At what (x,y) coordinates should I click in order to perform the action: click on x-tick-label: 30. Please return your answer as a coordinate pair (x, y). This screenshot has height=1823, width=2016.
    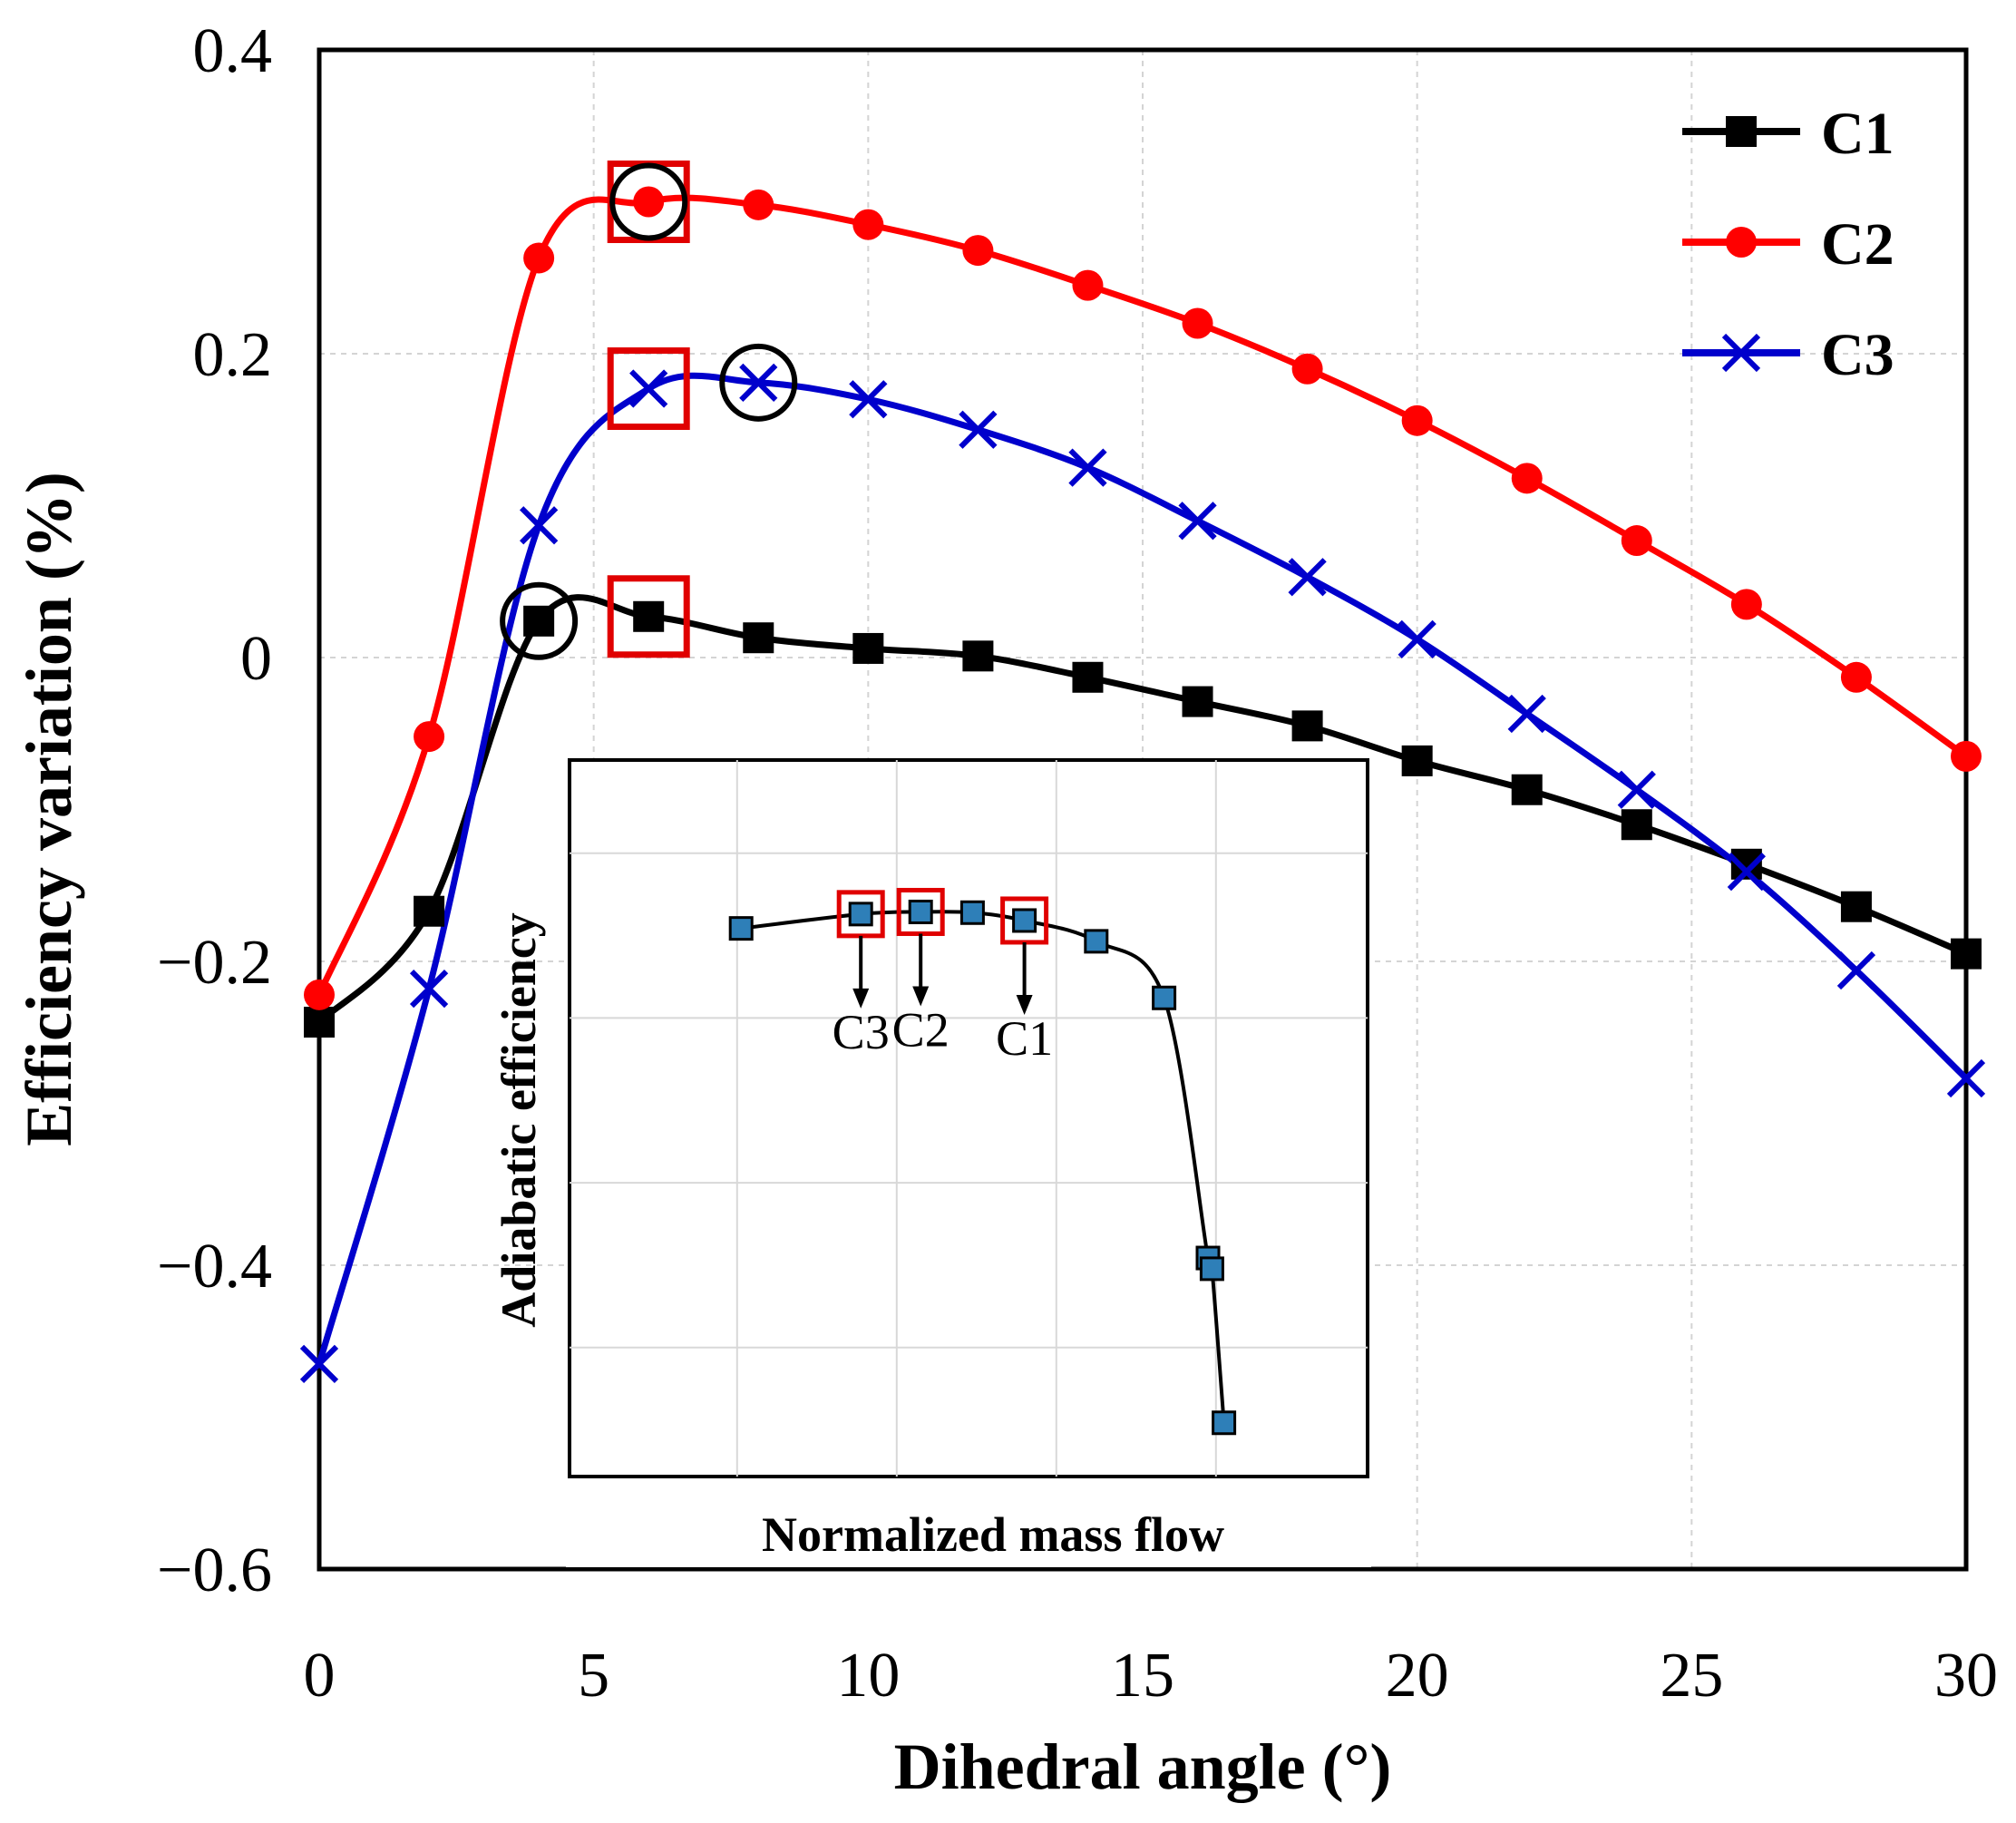
    Looking at the image, I should click on (1966, 1676).